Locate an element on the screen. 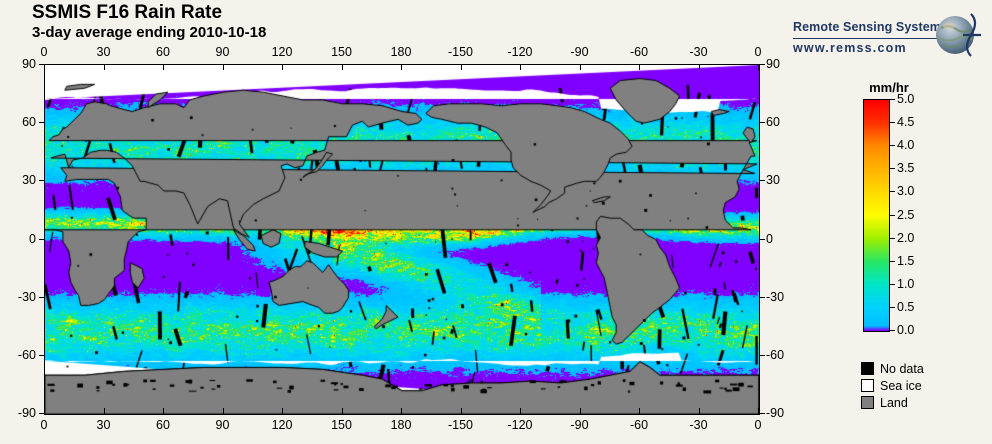  colorbar-gradient is located at coordinates (876, 215).